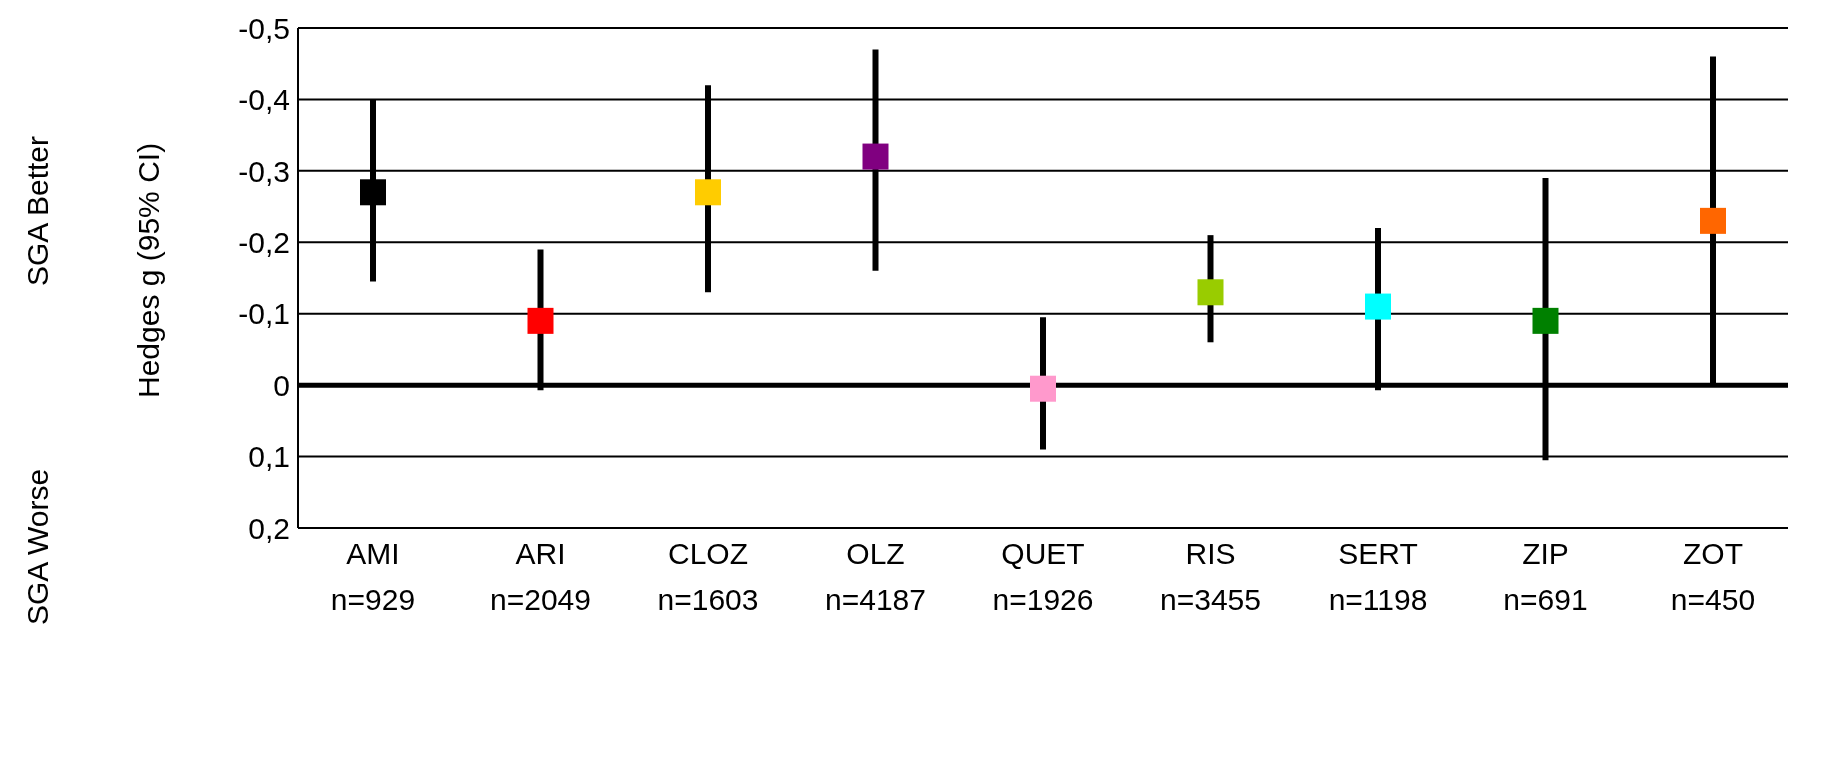  Describe the element at coordinates (1713, 576) in the screenshot. I see `x-tick-label: ZOT n=450` at that location.